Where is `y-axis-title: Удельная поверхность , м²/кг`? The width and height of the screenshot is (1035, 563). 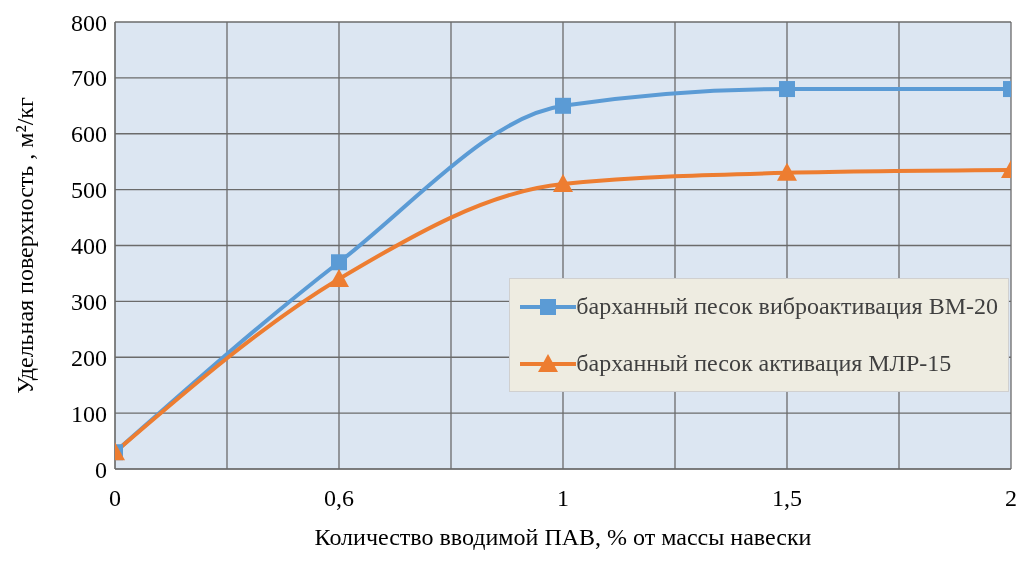
y-axis-title: Удельная поверхность , м²/кг is located at coordinates (24, 245).